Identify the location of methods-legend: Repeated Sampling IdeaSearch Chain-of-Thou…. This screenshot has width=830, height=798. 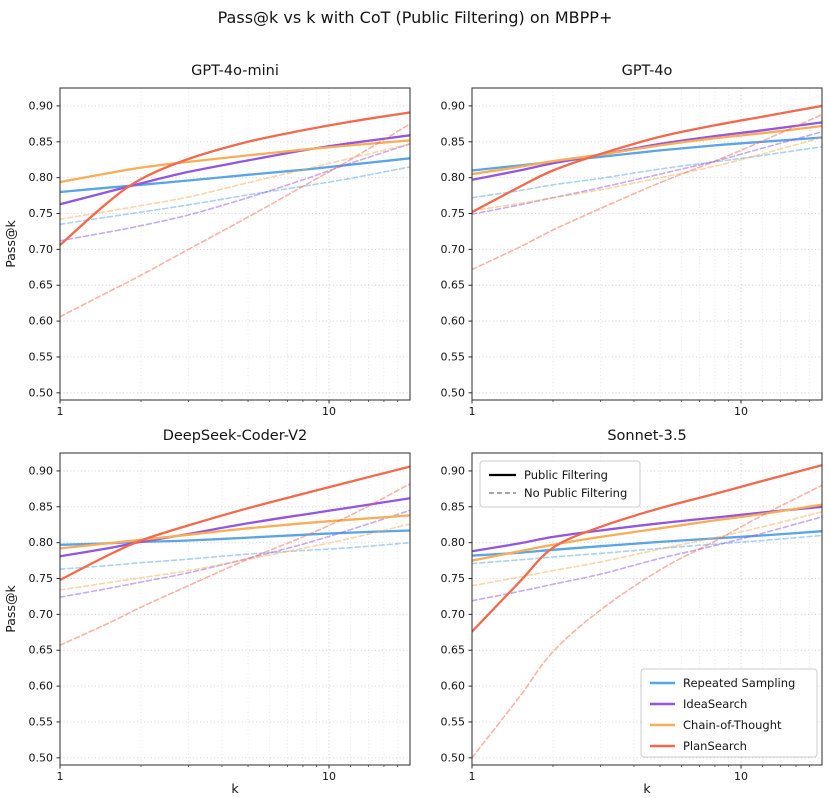
(729, 713).